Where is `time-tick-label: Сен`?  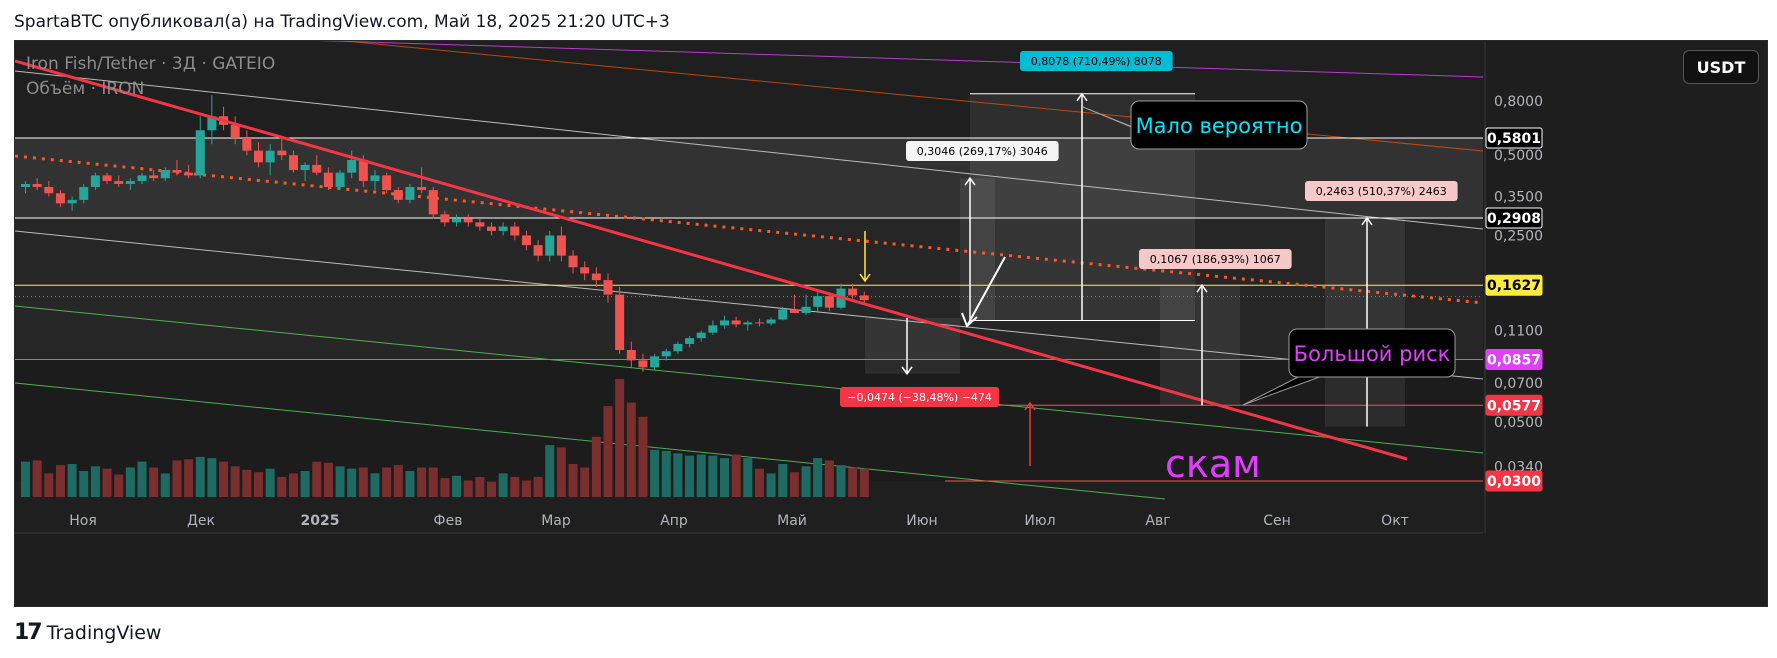
time-tick-label: Сен is located at coordinates (1277, 521).